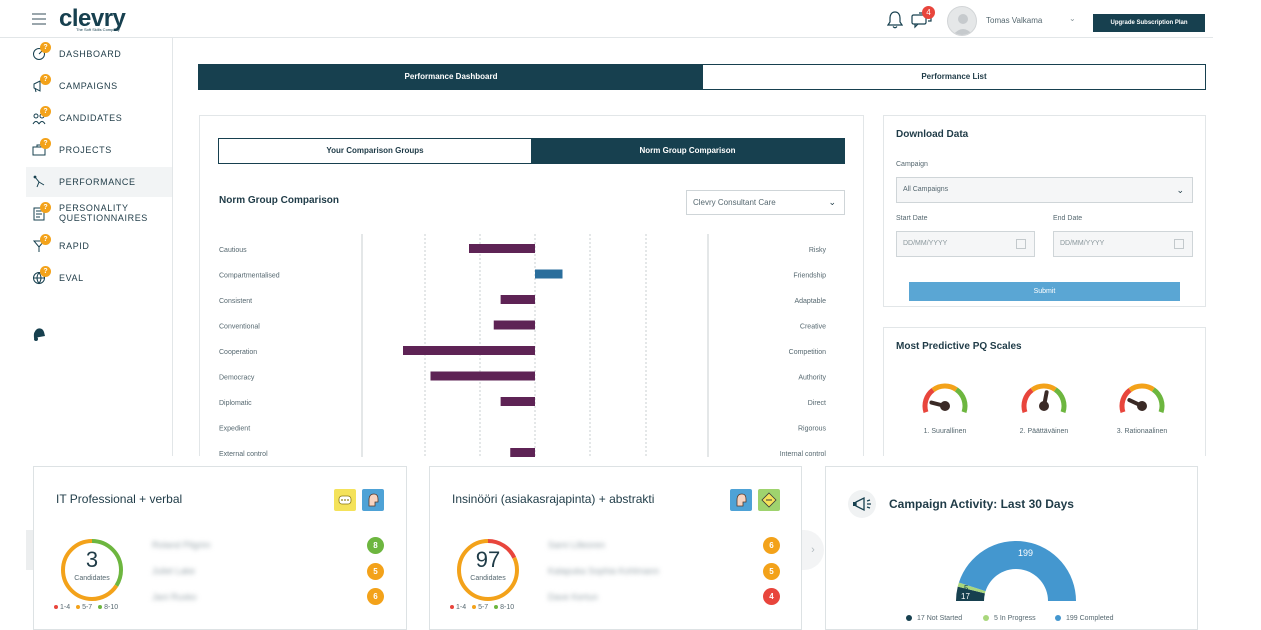 The image size is (1261, 630). What do you see at coordinates (965, 596) in the screenshot?
I see `not-started-value: 17` at bounding box center [965, 596].